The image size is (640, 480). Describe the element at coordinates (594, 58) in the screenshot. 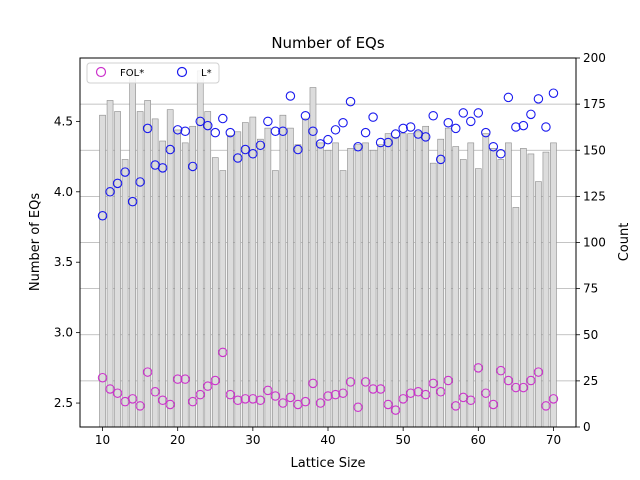

I see `y2-tick-label: 200` at that location.